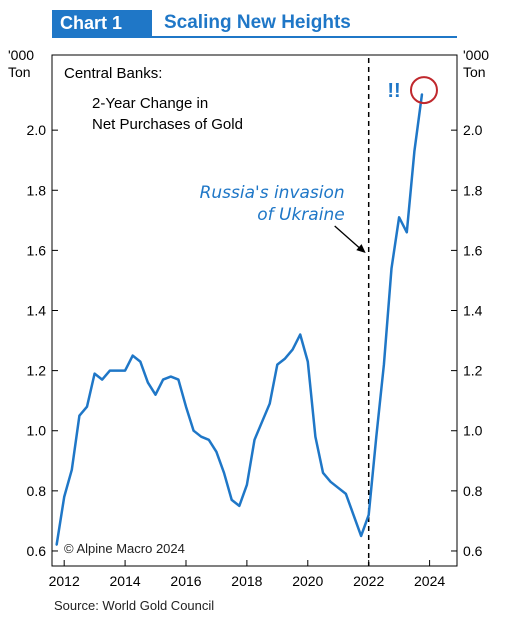  I want to click on y-tick-label-left: 2.0, so click(37, 130).